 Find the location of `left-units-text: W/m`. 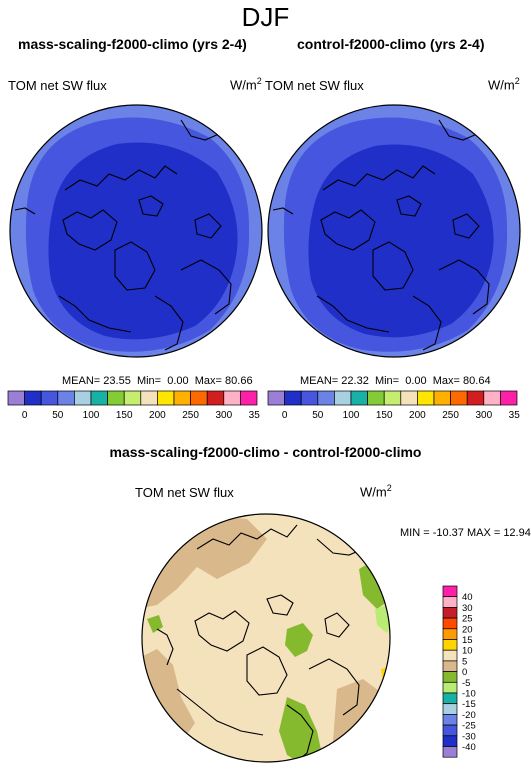

left-units-text: W/m is located at coordinates (243, 85).